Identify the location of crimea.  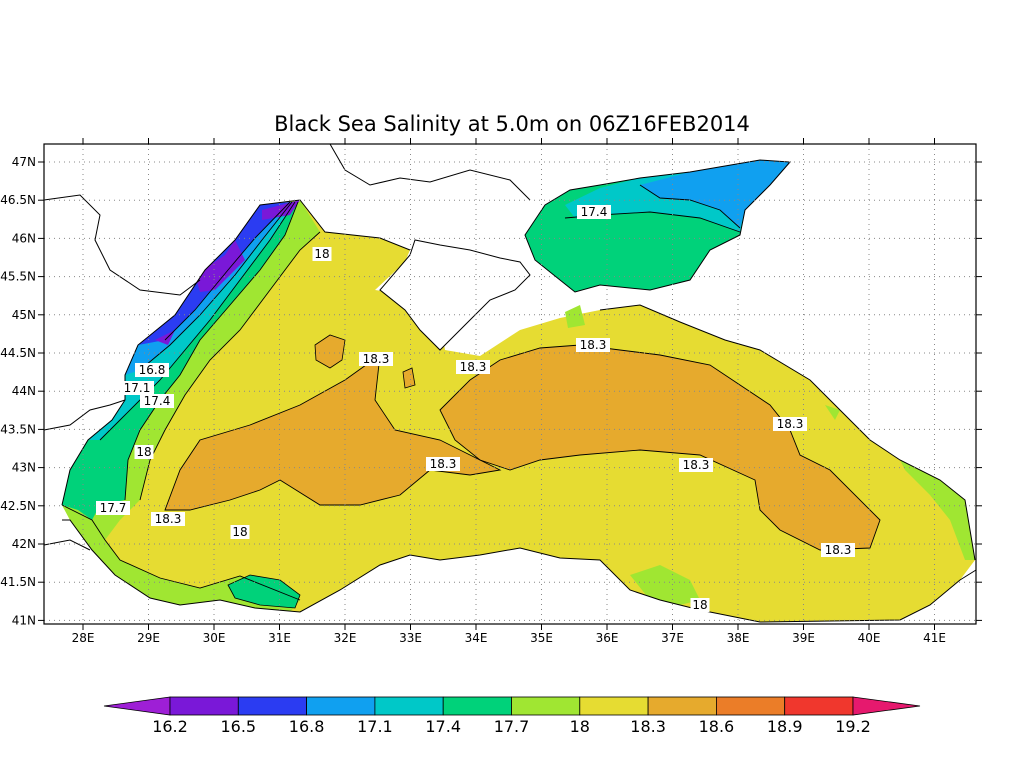
(455, 295).